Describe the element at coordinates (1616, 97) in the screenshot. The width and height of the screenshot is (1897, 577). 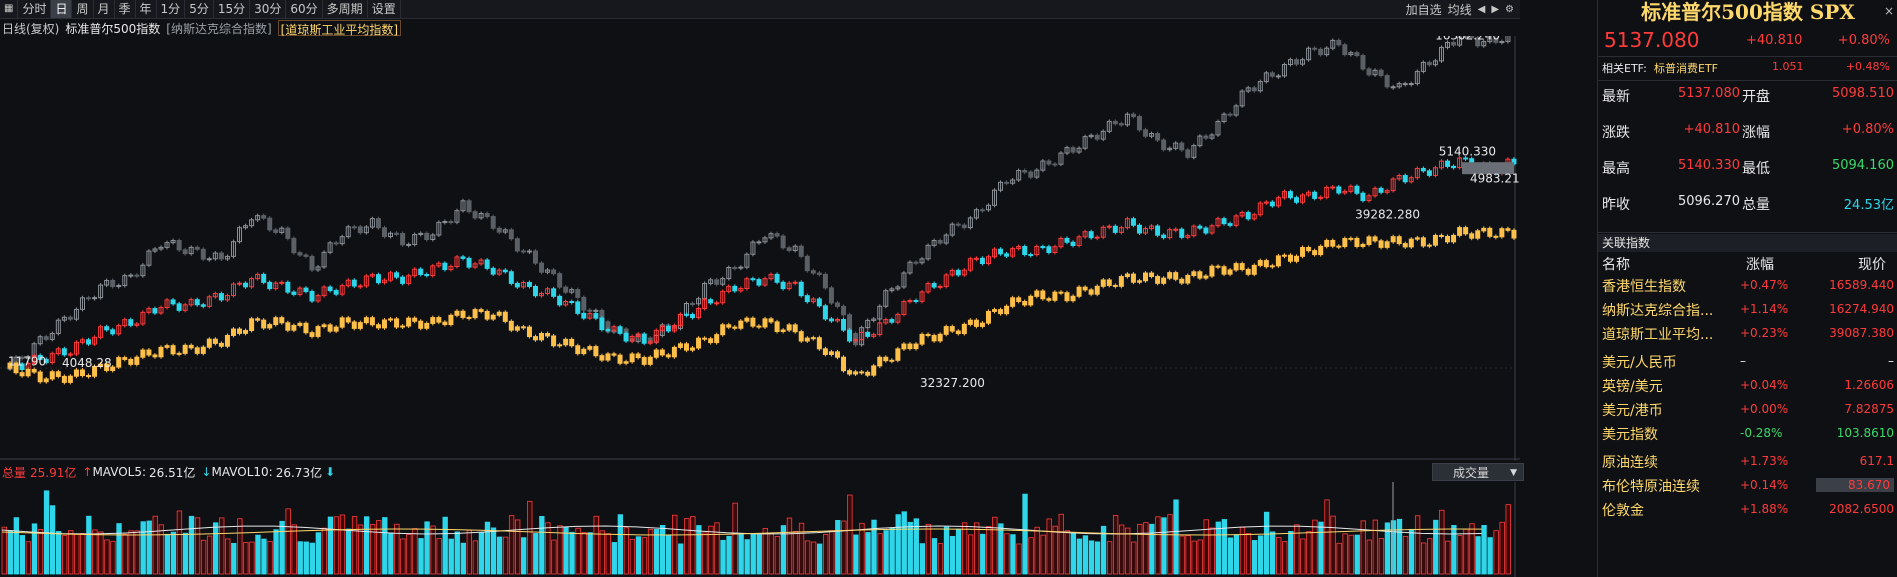
I see `stat-label: 最新` at that location.